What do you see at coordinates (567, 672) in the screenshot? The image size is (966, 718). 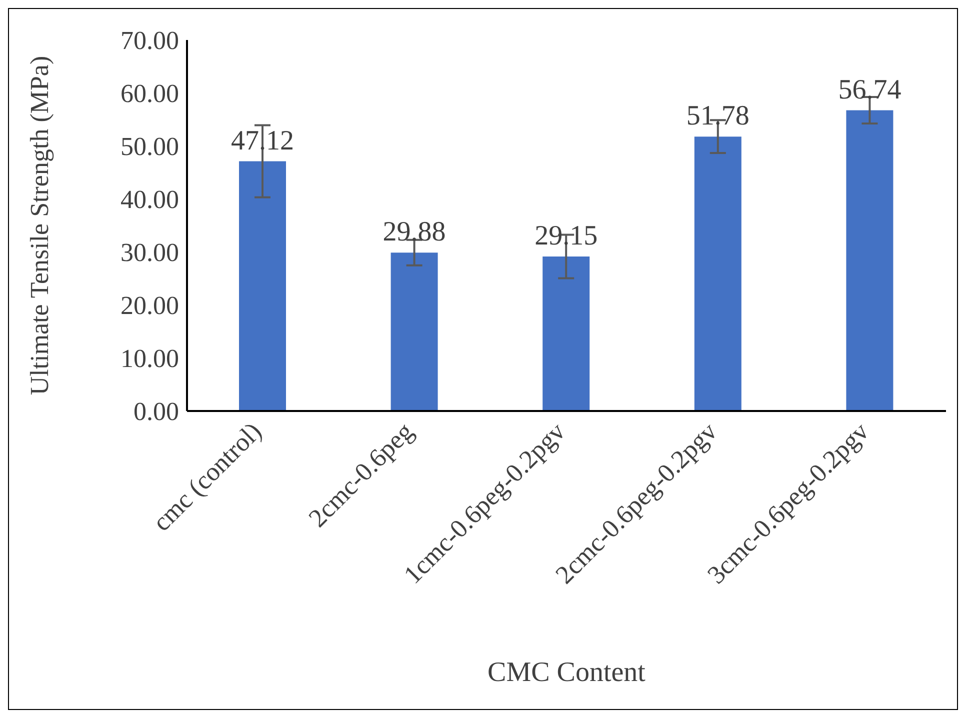 I see `x-axis-title: CMC Content` at bounding box center [567, 672].